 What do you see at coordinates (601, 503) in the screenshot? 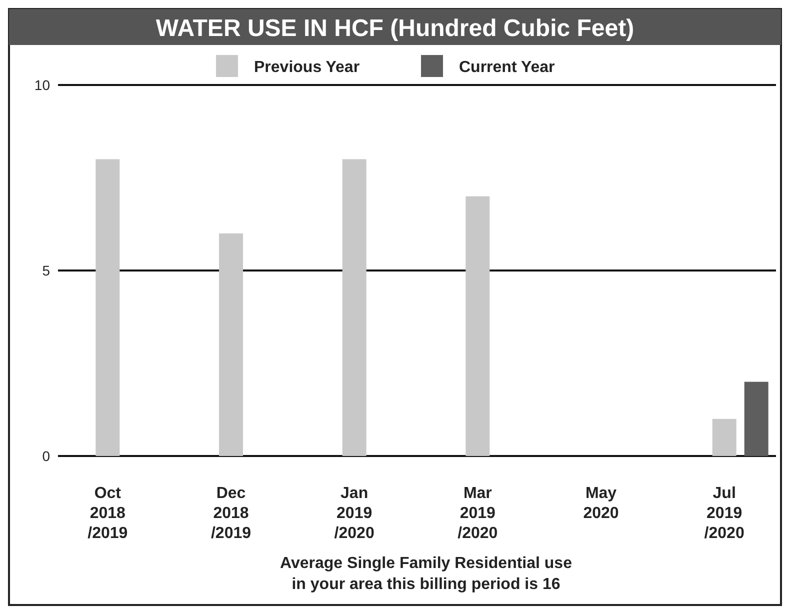
I see `x-tick-label: May 2020` at bounding box center [601, 503].